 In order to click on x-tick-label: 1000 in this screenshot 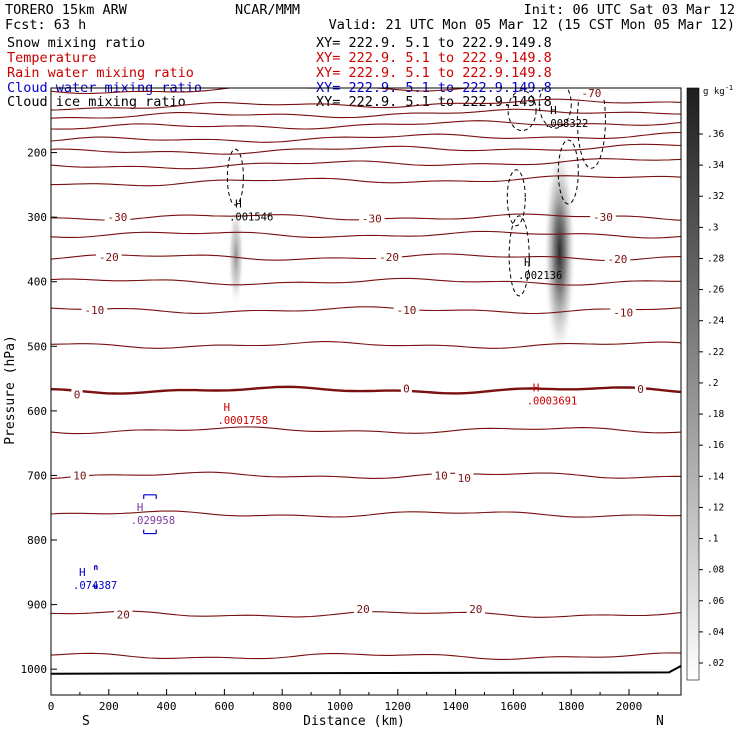, I will do `click(340, 706)`.